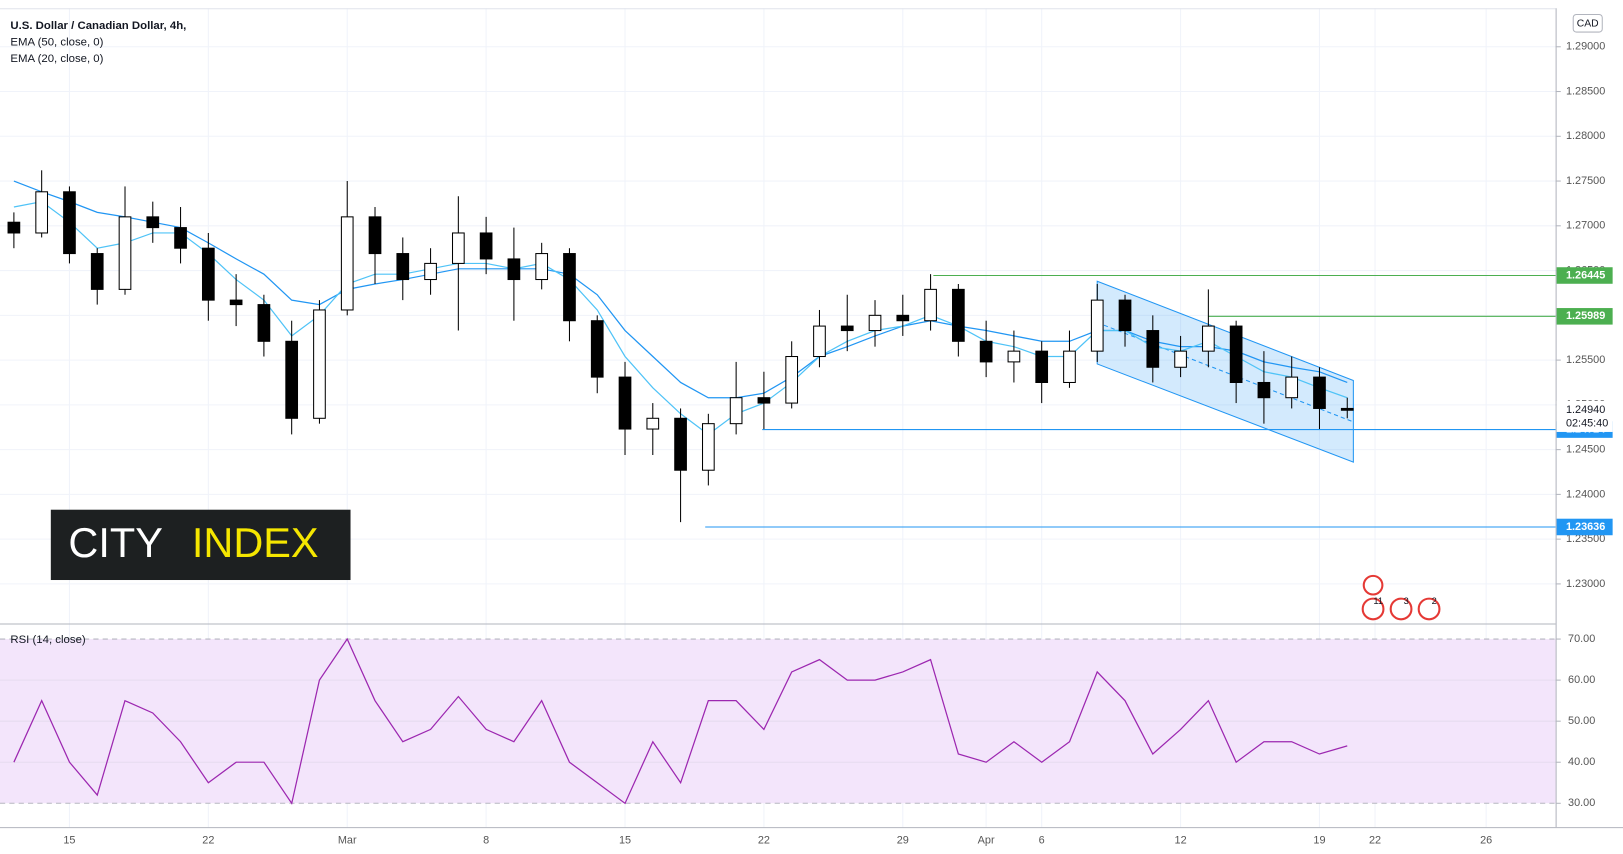 This screenshot has height=854, width=1623. What do you see at coordinates (903, 840) in the screenshot?
I see `x-tick-label: 29` at bounding box center [903, 840].